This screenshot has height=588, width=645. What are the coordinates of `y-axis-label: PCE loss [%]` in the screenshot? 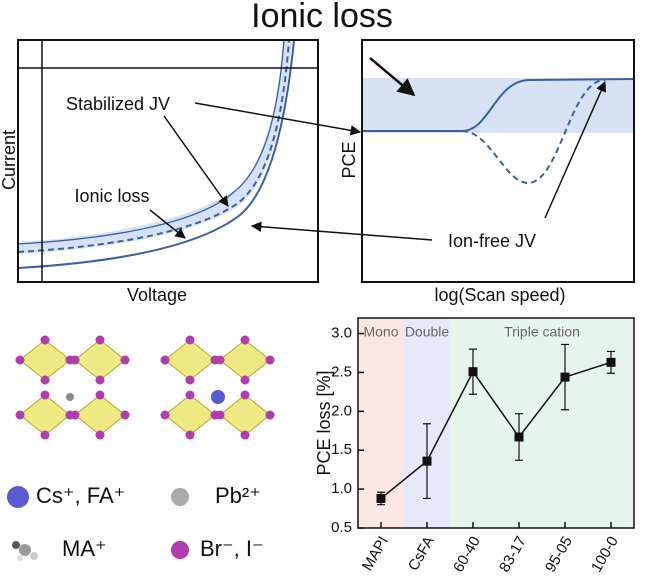 It's located at (324, 422).